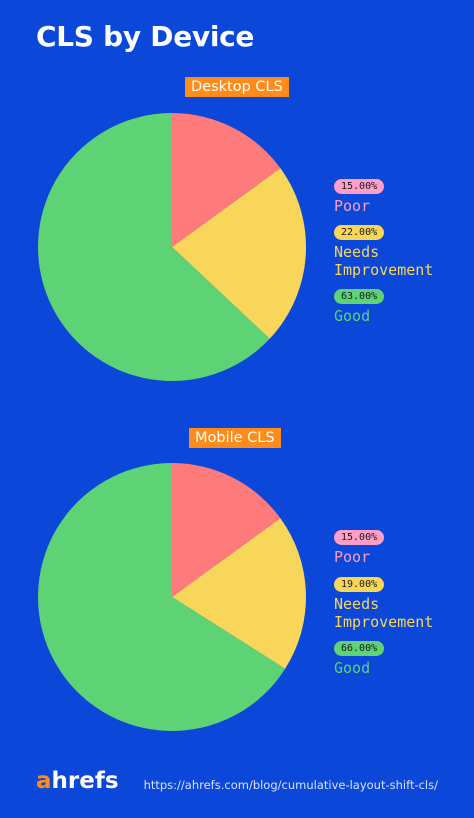  What do you see at coordinates (359, 296) in the screenshot?
I see `desktop-legend-good-value: 63.00%` at bounding box center [359, 296].